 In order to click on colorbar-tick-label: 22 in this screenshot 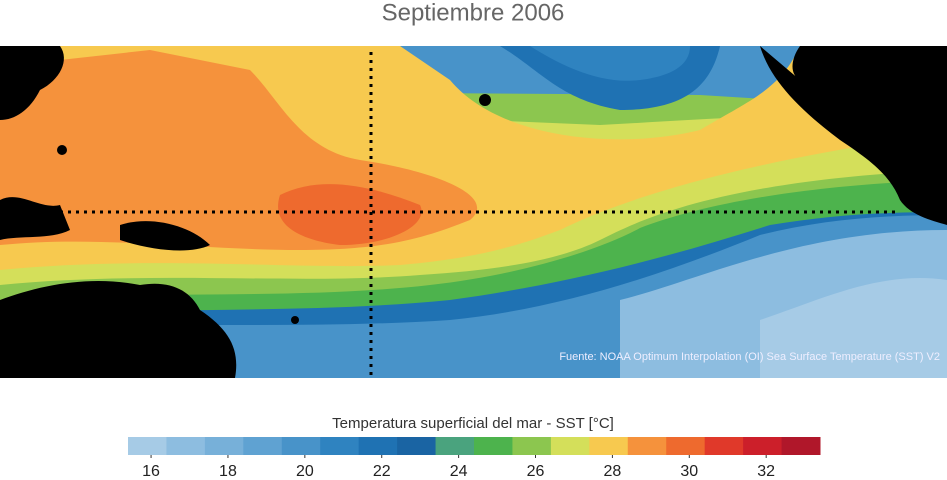, I will do `click(382, 471)`.